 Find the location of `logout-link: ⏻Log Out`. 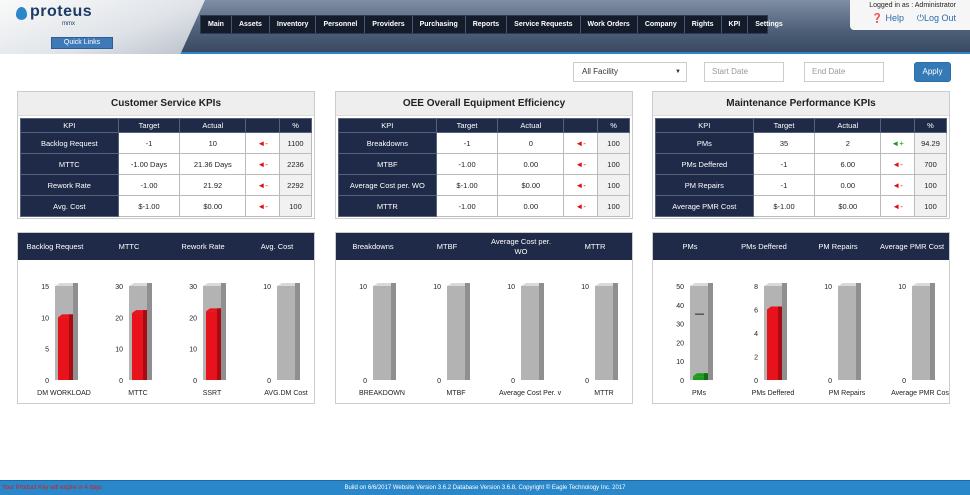

logout-link: ⏻Log Out is located at coordinates (936, 18).